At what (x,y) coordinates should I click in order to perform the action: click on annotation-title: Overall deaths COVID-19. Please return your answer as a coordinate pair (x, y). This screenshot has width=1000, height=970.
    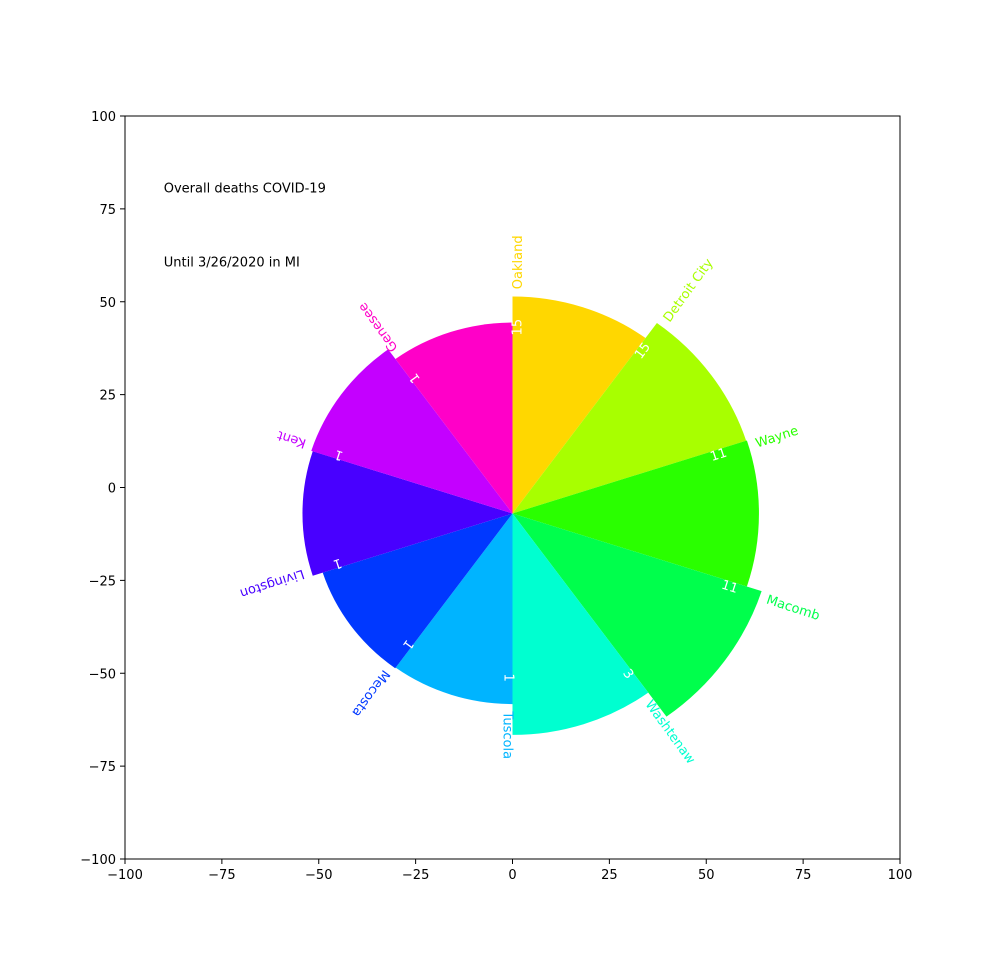
    Looking at the image, I should click on (245, 188).